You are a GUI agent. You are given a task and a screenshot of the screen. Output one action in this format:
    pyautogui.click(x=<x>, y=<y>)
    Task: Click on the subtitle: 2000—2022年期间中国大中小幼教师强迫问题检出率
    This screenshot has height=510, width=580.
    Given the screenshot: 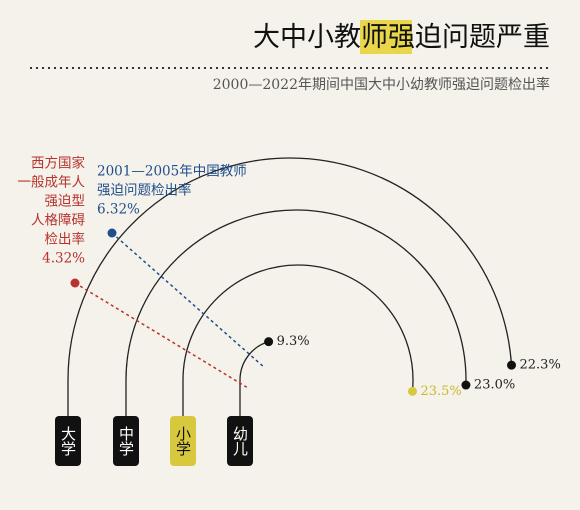 What is the action you would take?
    pyautogui.click(x=381, y=84)
    